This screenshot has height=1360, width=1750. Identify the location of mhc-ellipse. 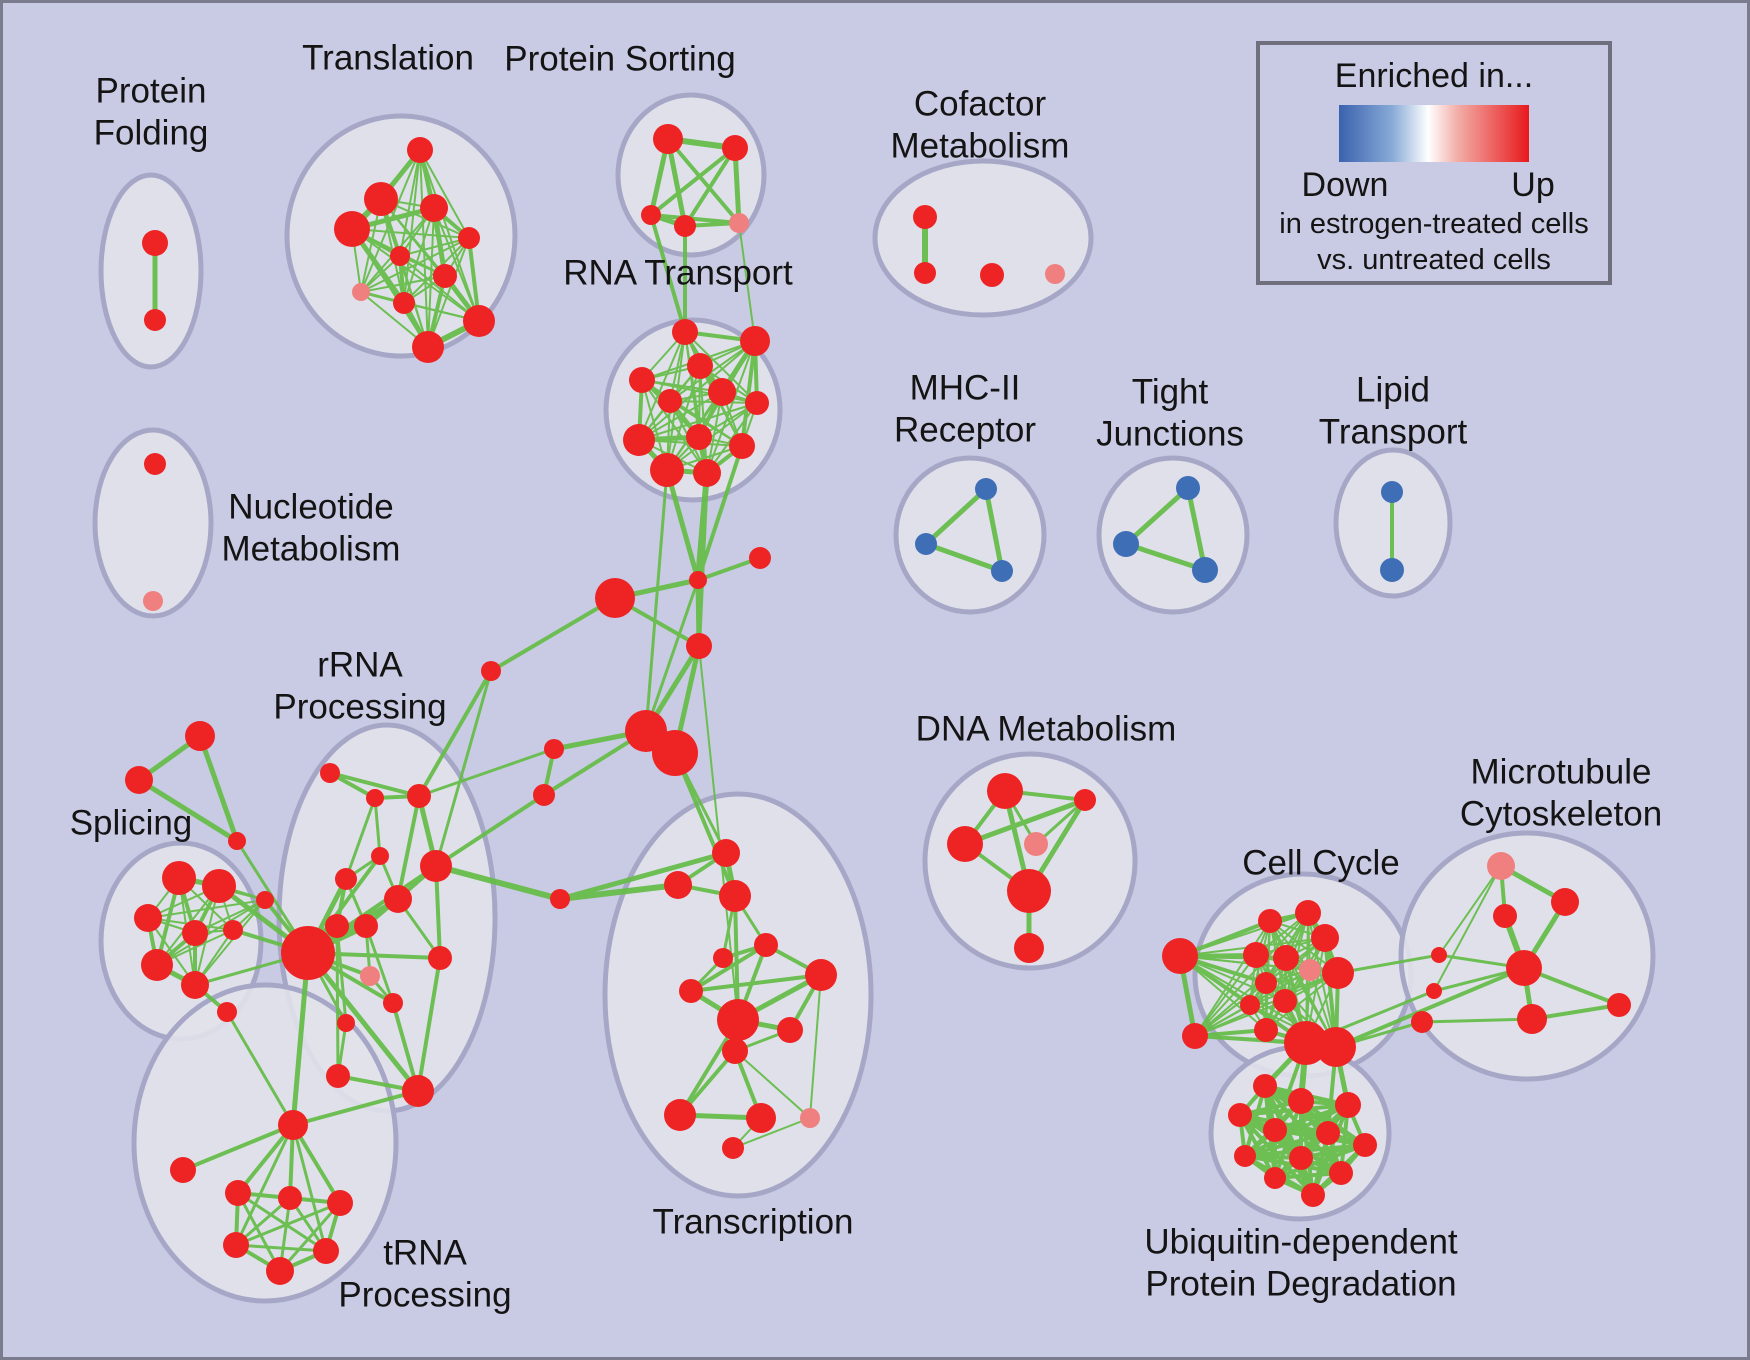
(970, 535).